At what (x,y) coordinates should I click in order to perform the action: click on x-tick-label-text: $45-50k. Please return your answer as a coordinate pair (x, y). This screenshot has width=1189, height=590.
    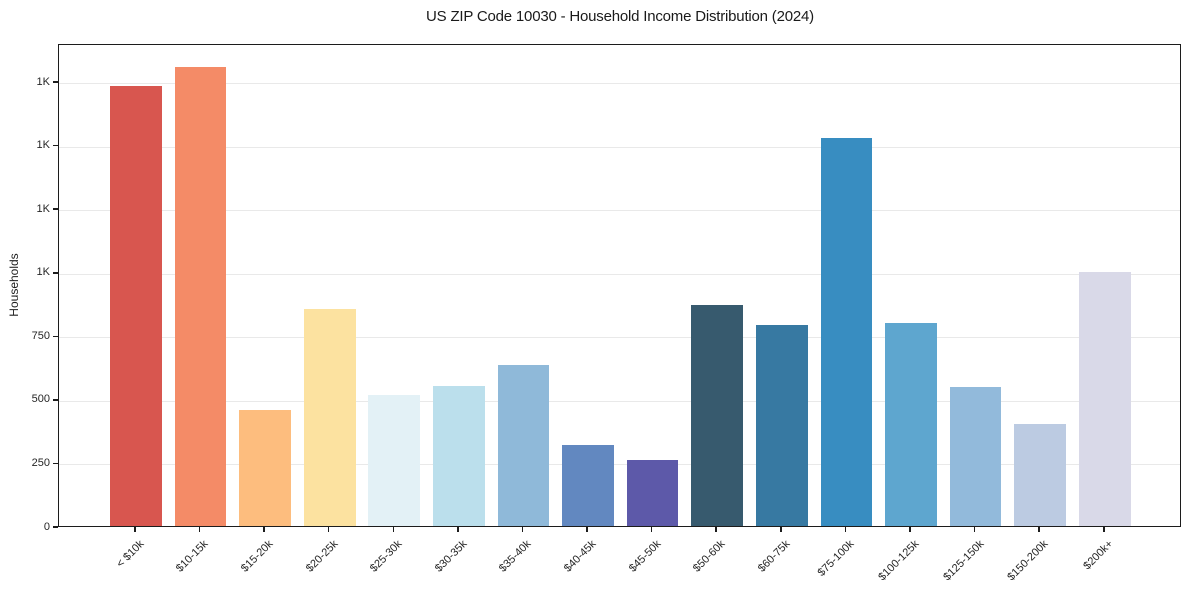
    Looking at the image, I should click on (645, 556).